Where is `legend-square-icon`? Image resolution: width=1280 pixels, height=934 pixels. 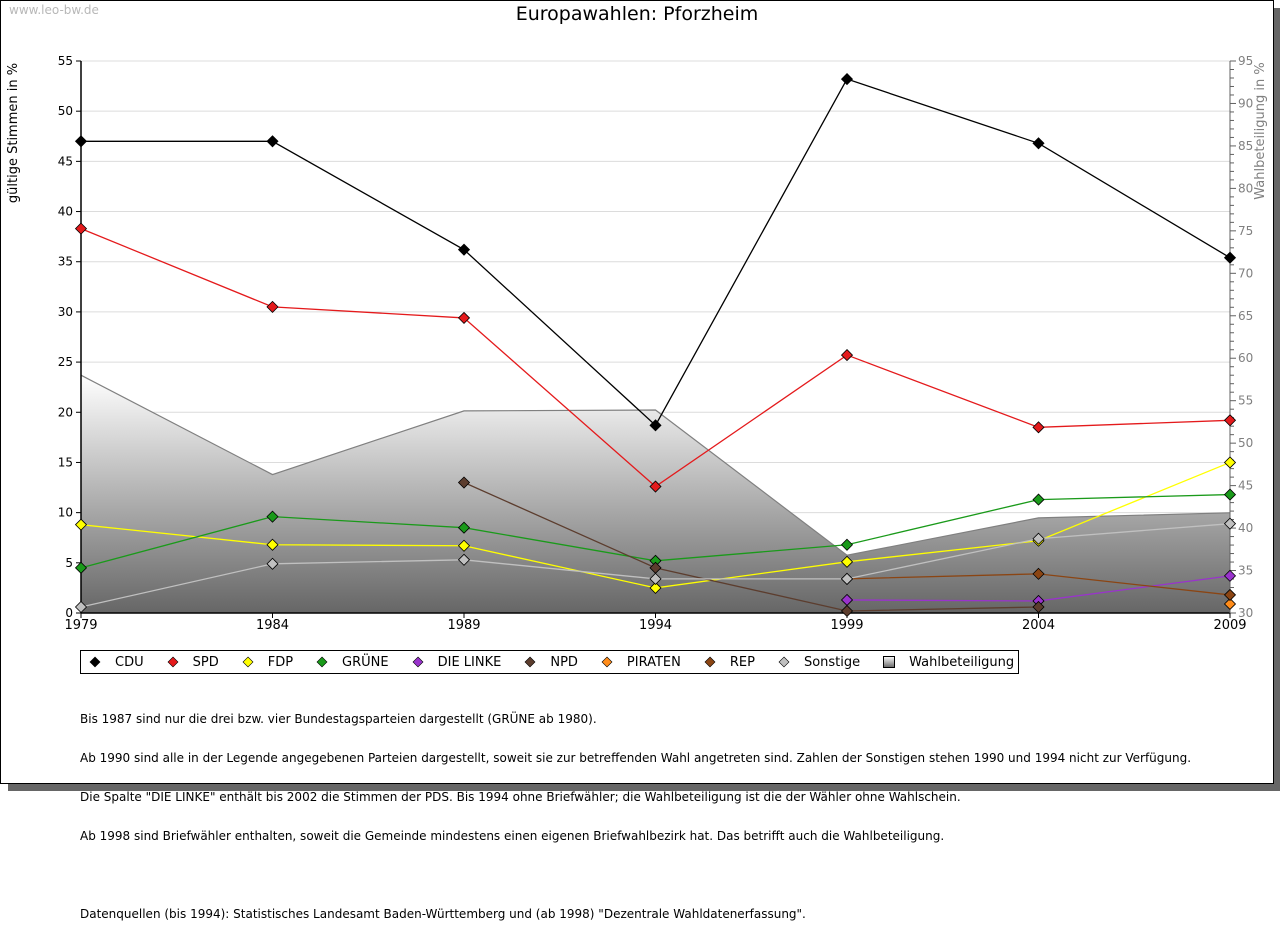
legend-square-icon is located at coordinates (889, 662).